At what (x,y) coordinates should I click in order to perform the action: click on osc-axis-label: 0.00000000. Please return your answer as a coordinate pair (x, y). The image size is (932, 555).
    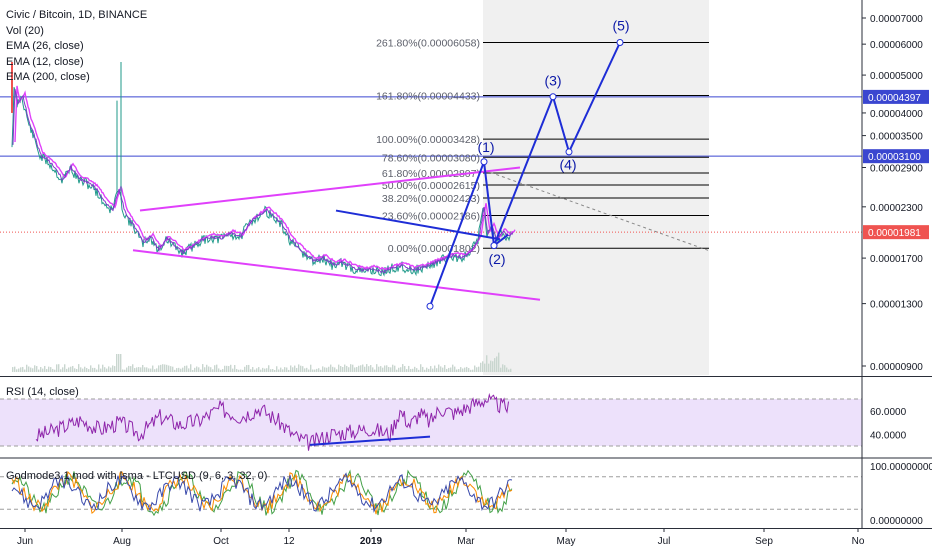
    Looking at the image, I should click on (896, 521).